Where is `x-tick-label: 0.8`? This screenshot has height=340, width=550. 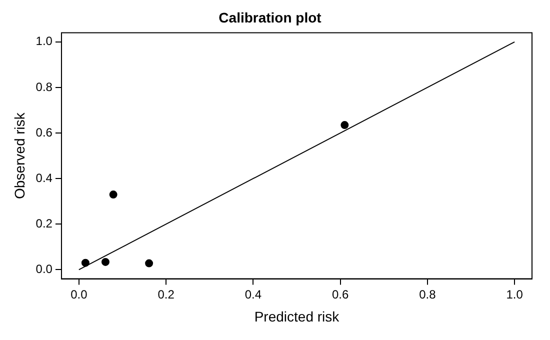
x-tick-label: 0.8 is located at coordinates (427, 294).